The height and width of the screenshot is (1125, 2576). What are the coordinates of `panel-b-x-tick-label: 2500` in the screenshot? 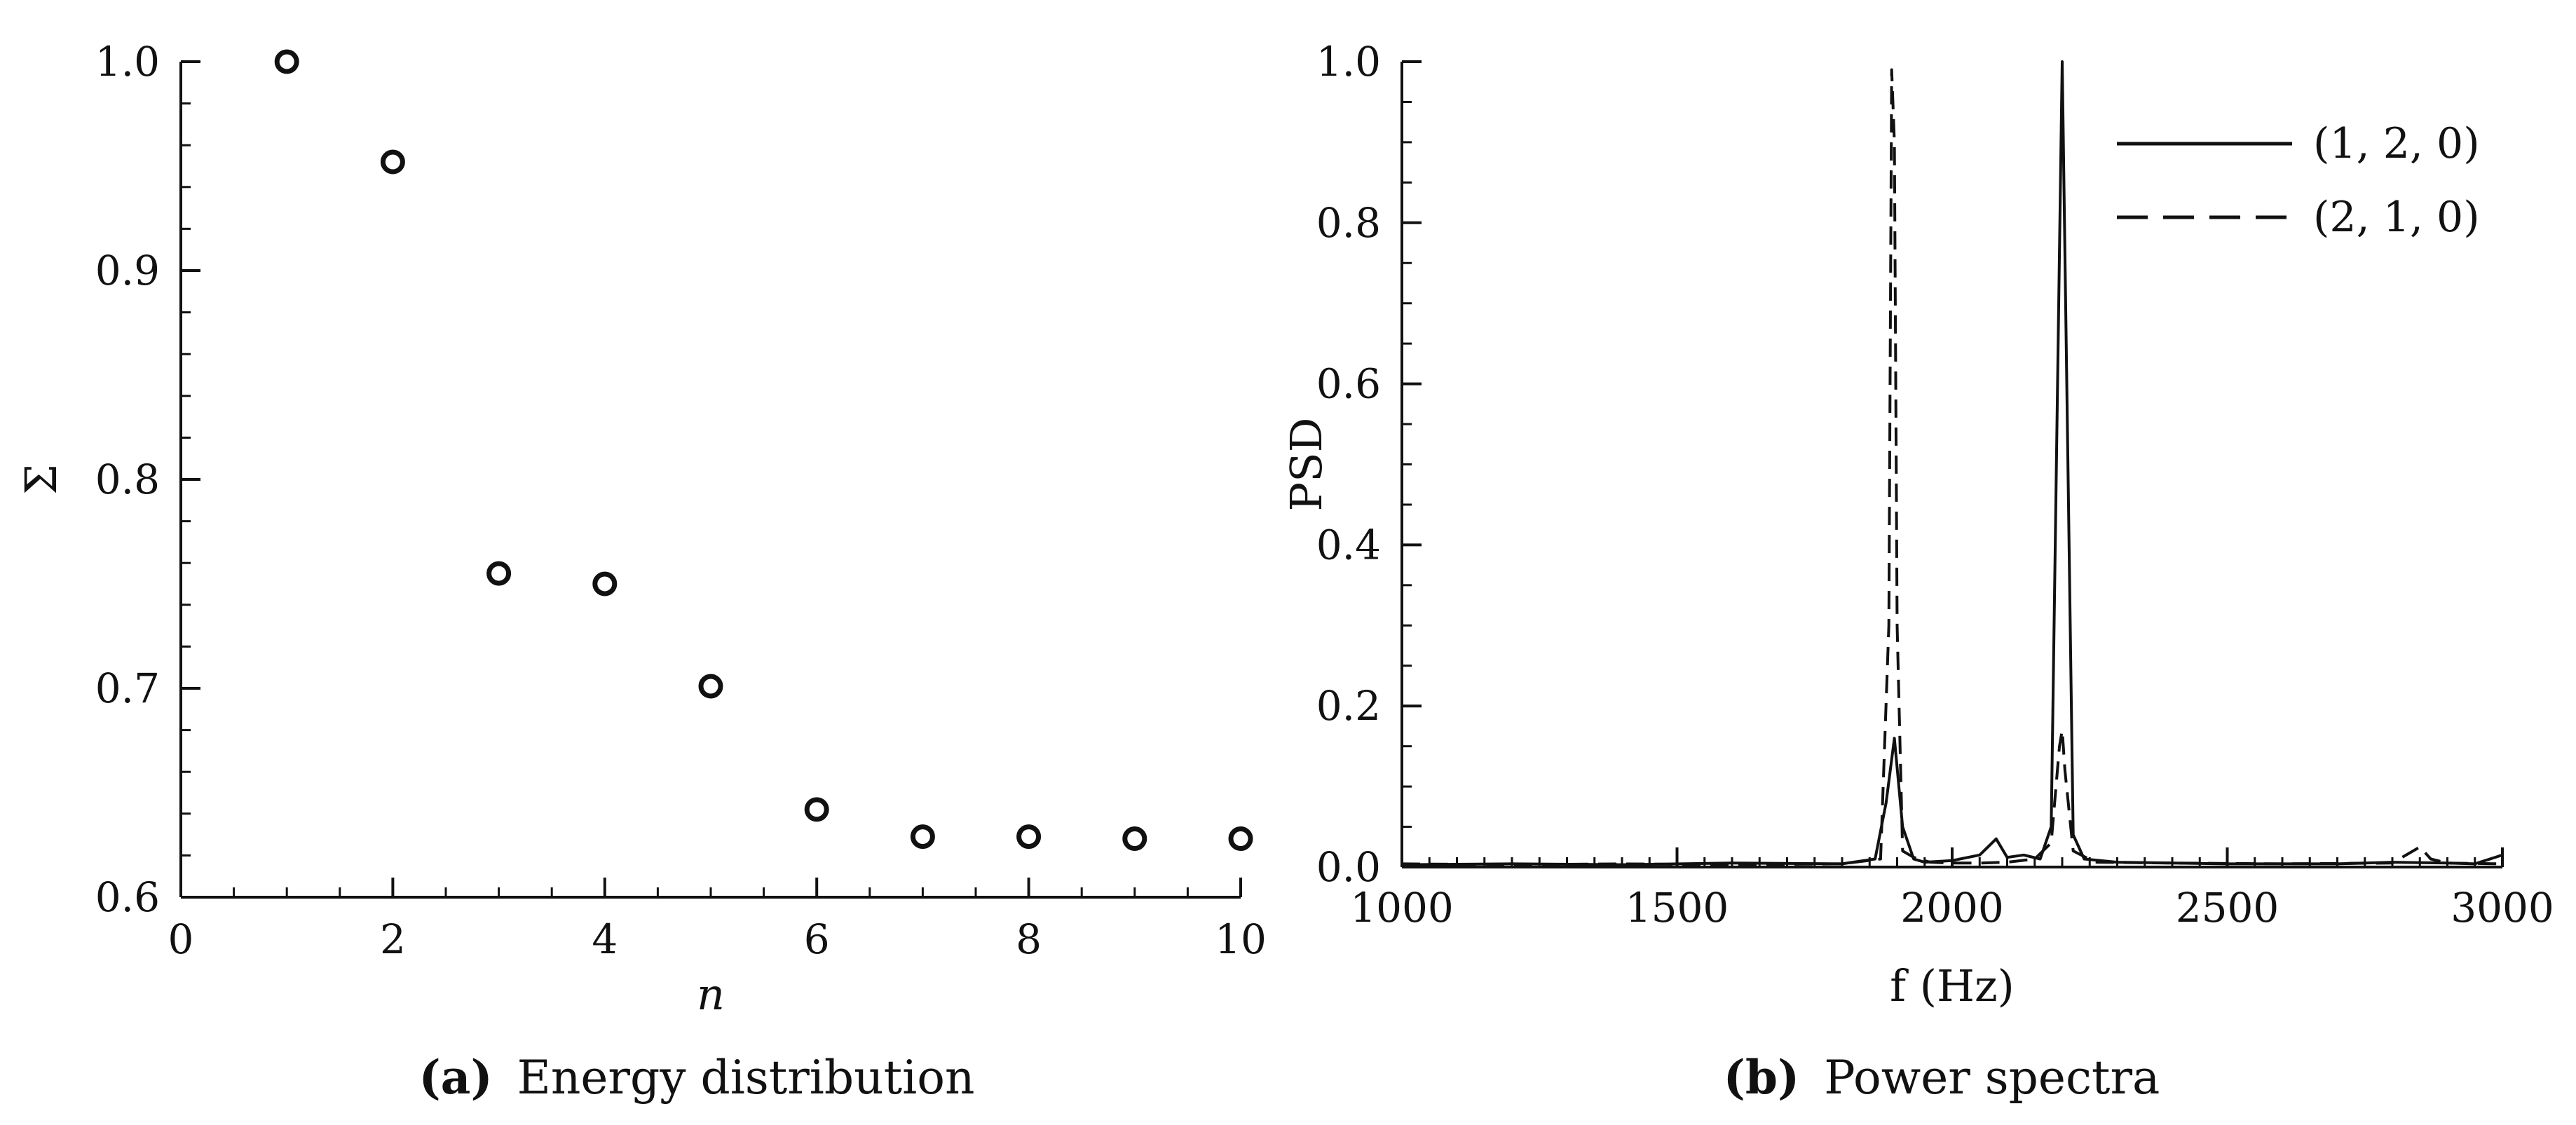 It's located at (2227, 908).